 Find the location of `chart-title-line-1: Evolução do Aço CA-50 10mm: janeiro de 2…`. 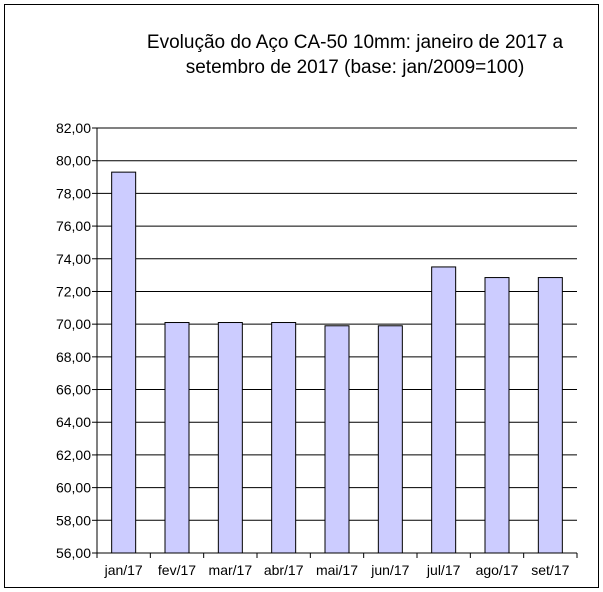

chart-title-line-1: Evolução do Aço CA-50 10mm: janeiro de 2… is located at coordinates (355, 42).